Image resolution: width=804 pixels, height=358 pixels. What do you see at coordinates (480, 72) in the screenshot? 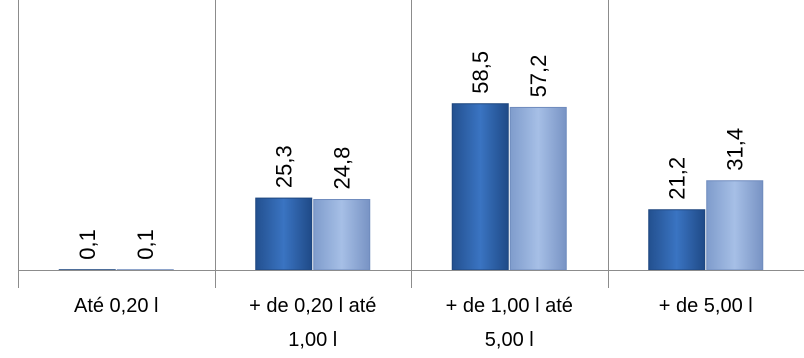
I see `data-label-series-1-3: 58,5` at bounding box center [480, 72].